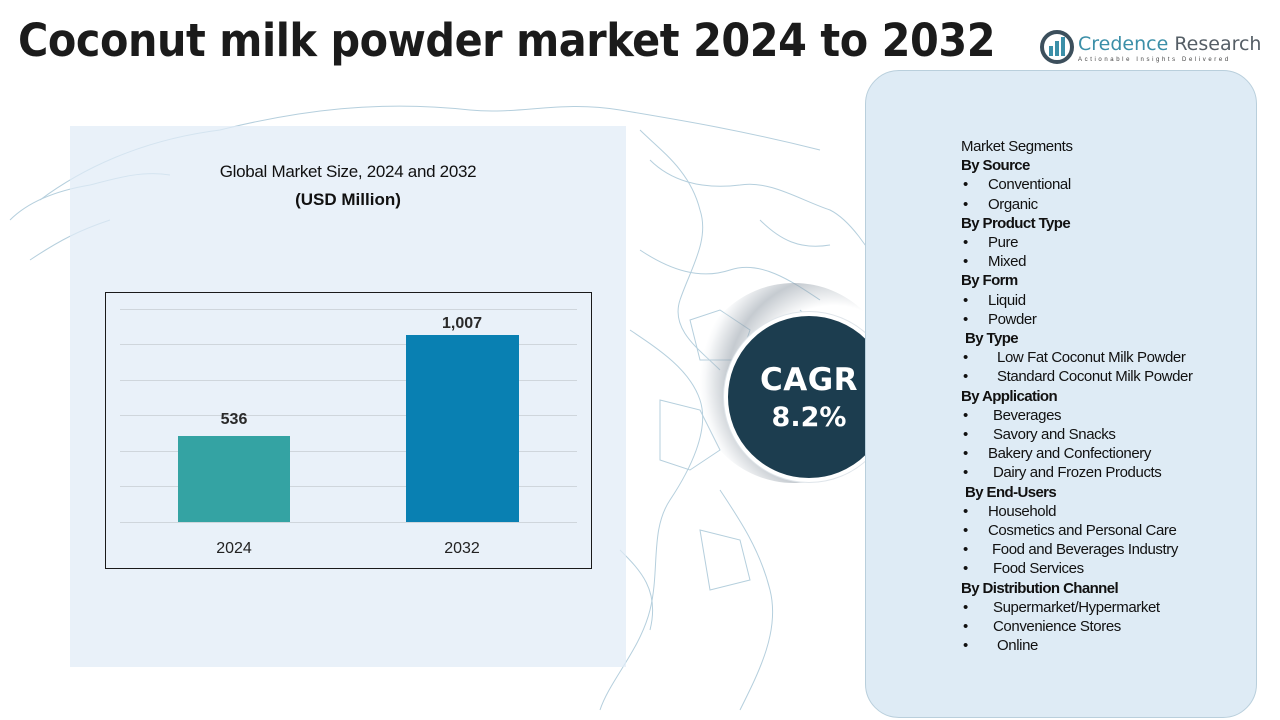  Describe the element at coordinates (1111, 415) in the screenshot. I see `segment-item: • Beverages` at that location.